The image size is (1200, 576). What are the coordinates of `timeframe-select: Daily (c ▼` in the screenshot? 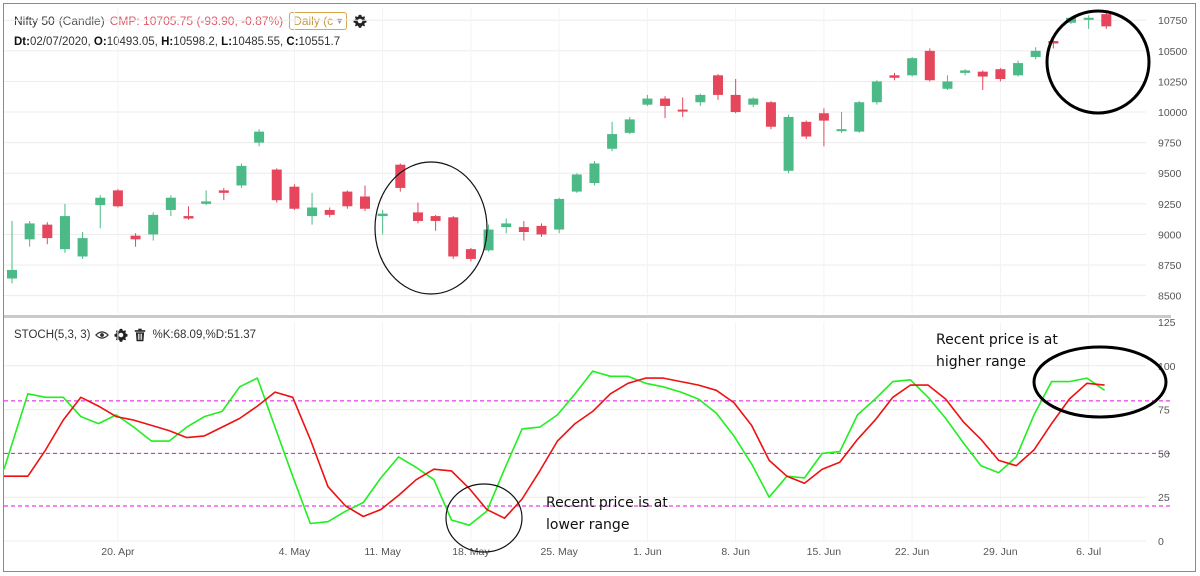 It's located at (318, 21).